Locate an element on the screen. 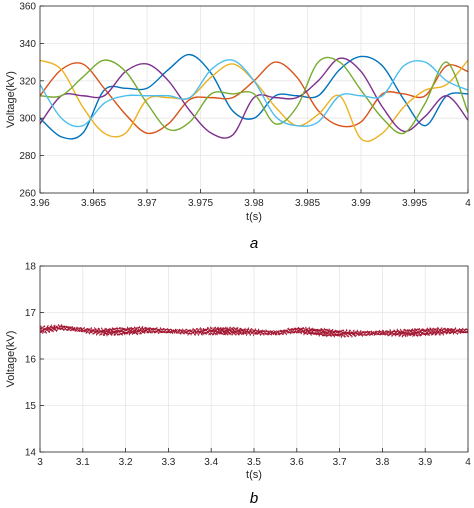 The height and width of the screenshot is (508, 474). x-tick-label: 3.8 is located at coordinates (382, 462).